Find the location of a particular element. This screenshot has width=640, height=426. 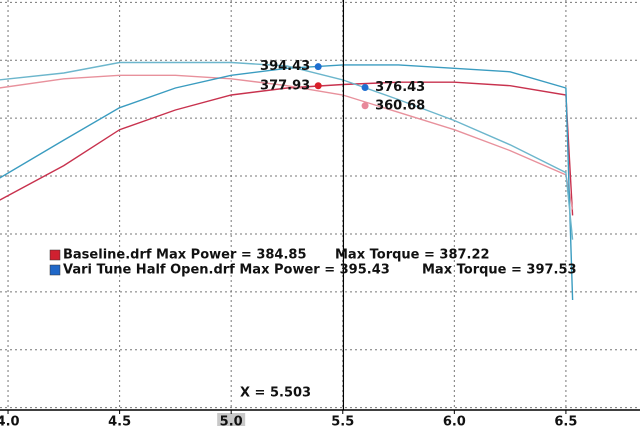

tick-highlight is located at coordinates (231, 419).